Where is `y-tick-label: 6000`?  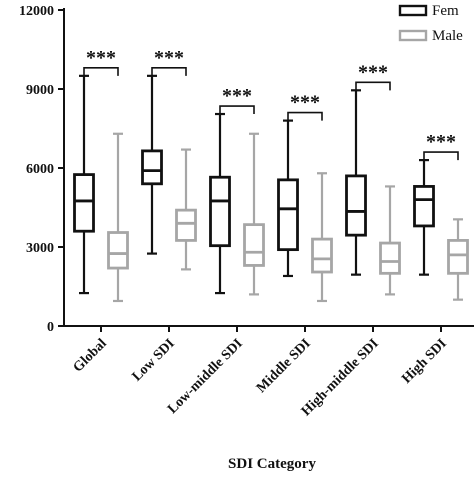 y-tick-label: 6000 is located at coordinates (40, 169).